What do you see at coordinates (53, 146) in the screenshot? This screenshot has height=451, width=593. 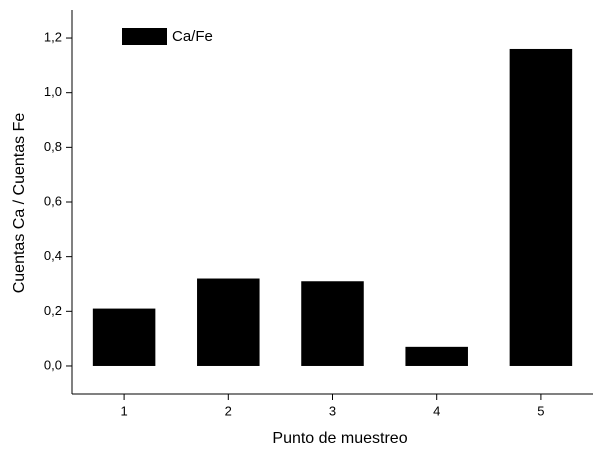 I see `y-tick-label: 0,8` at bounding box center [53, 146].